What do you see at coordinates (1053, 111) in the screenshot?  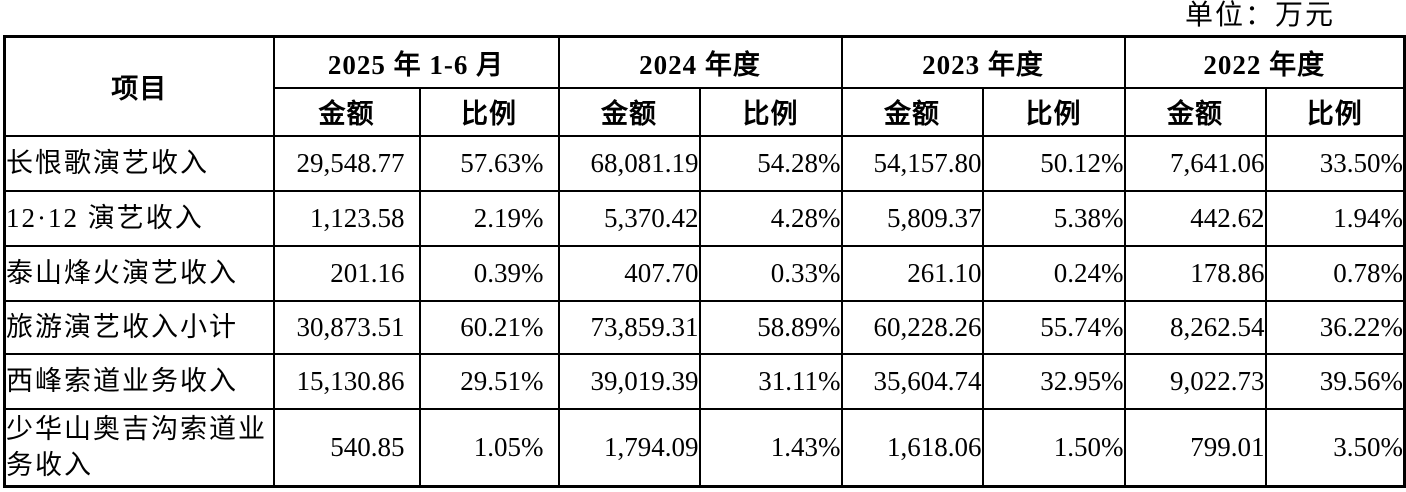 I see `ratio-header-2023: 比例` at bounding box center [1053, 111].